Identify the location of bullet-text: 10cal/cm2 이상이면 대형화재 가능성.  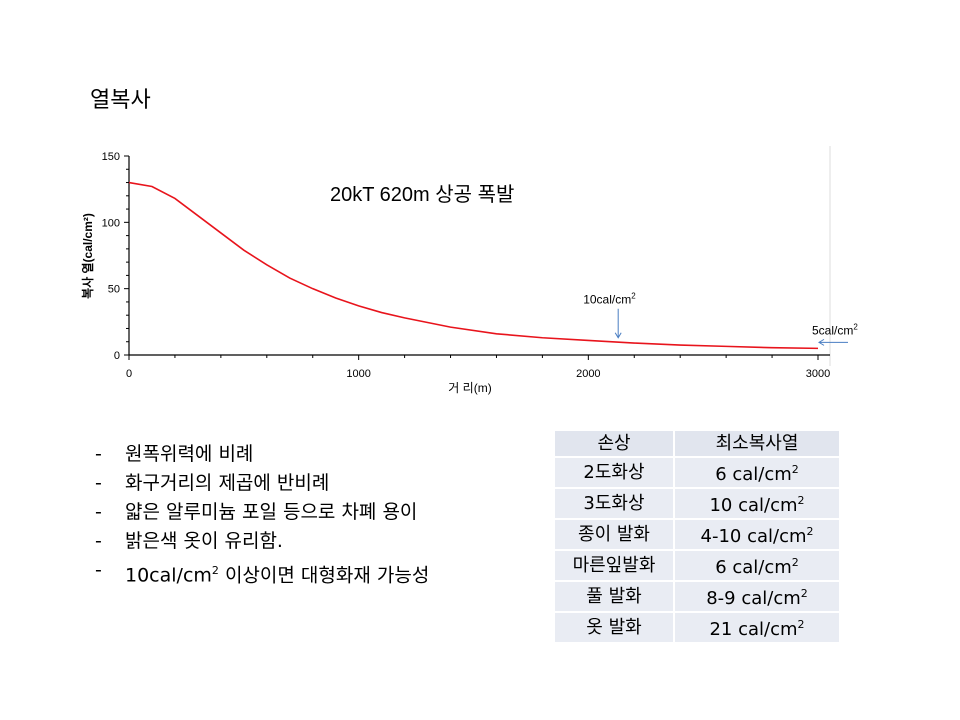
(277, 573).